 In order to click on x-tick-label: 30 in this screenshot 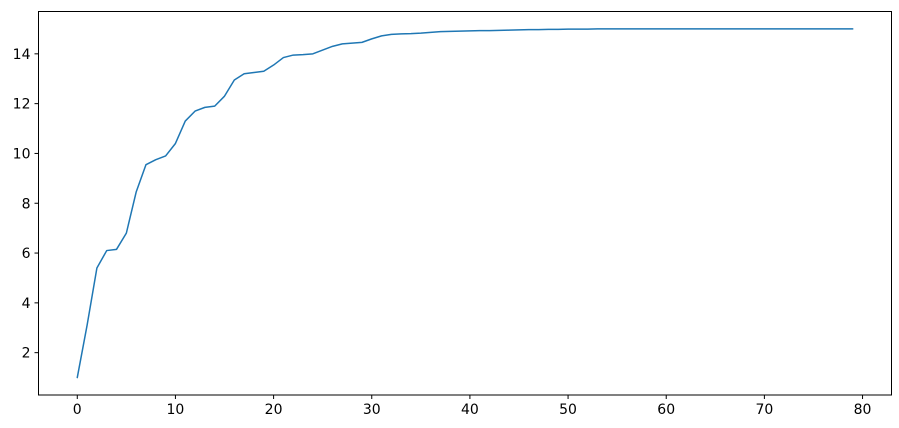, I will do `click(372, 410)`.